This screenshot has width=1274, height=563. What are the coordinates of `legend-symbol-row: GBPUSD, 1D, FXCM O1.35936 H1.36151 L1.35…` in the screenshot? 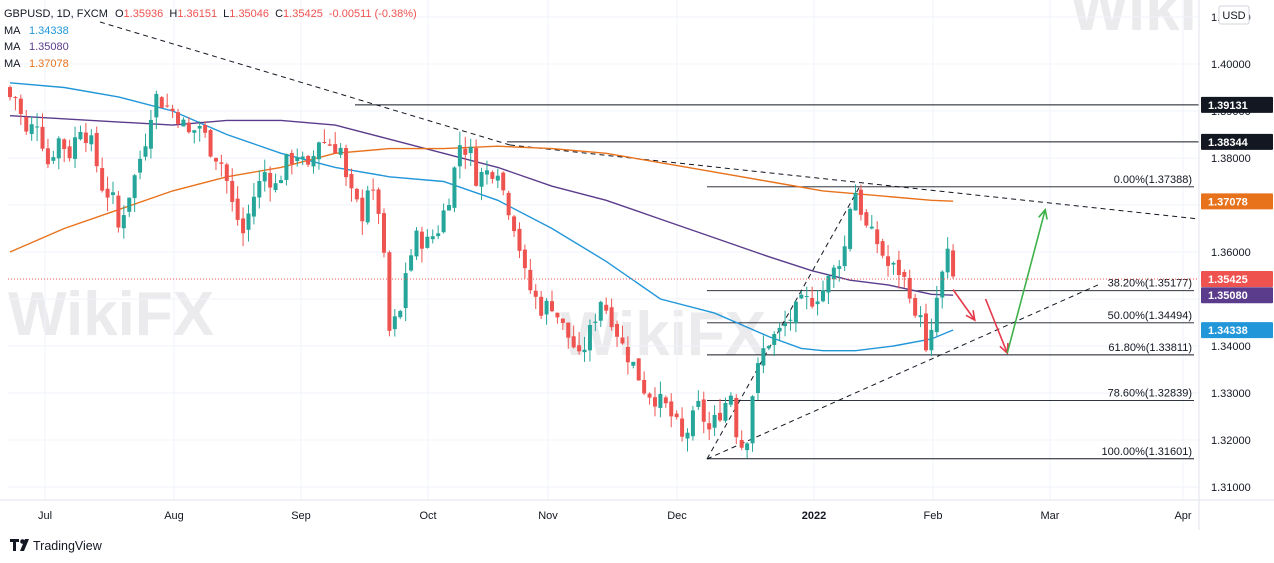 It's located at (210, 14).